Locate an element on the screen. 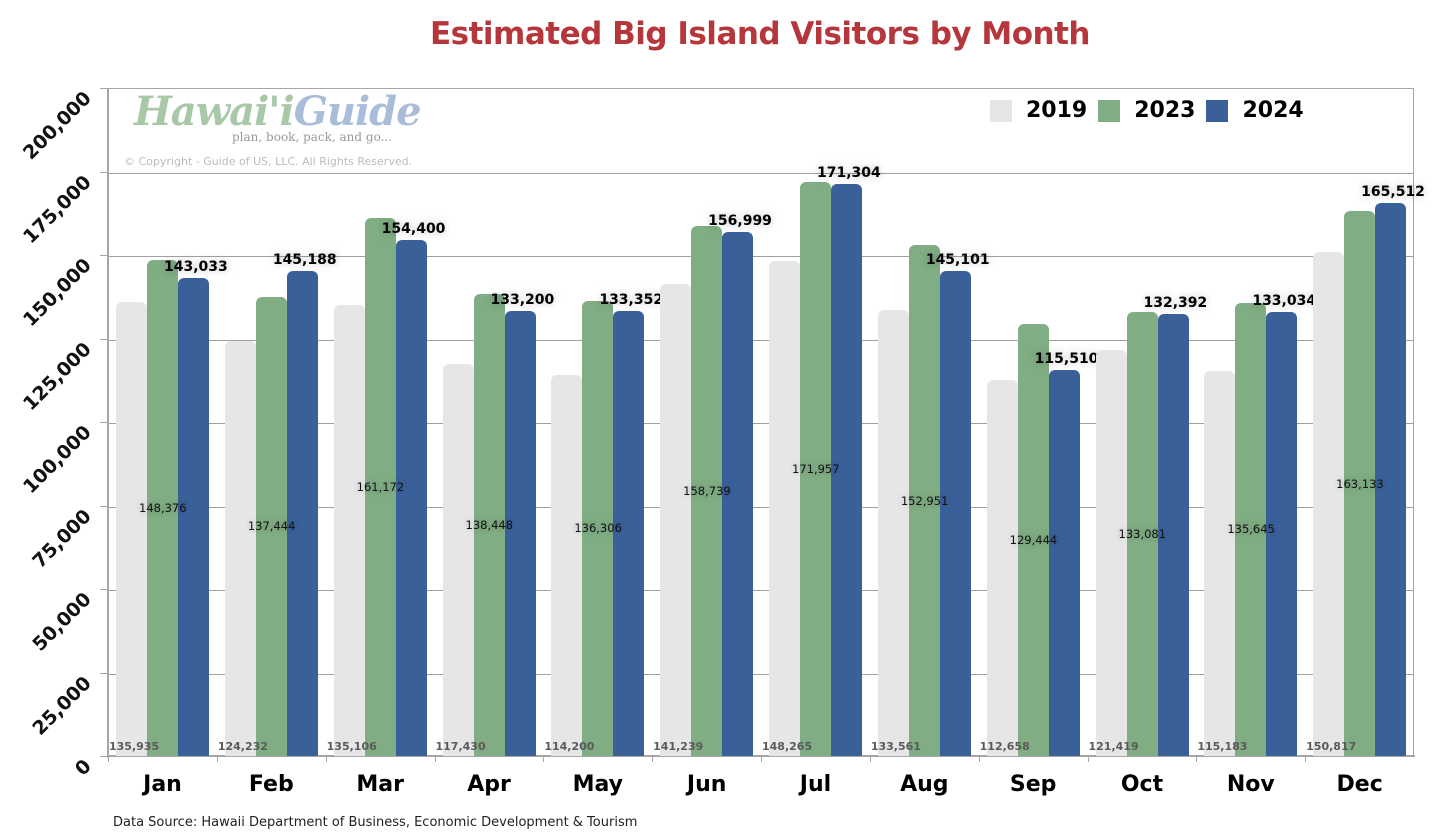  x-tick-label-nov: Nov is located at coordinates (1250, 784).